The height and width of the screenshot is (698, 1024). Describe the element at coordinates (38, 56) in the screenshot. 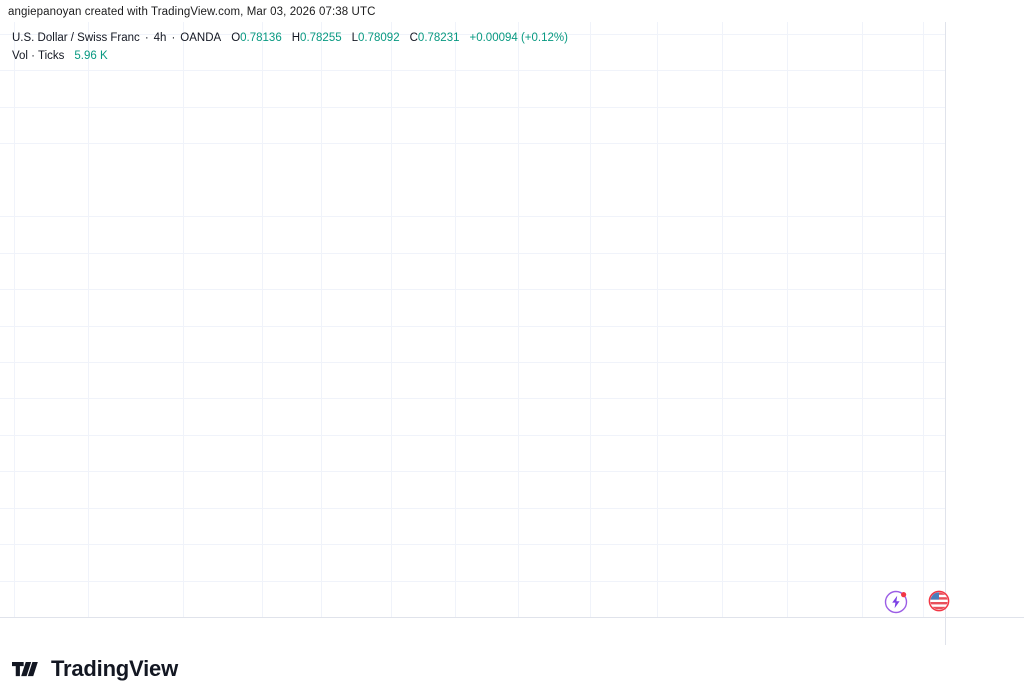

I see `legend-volume-title: Vol · Ticks` at that location.